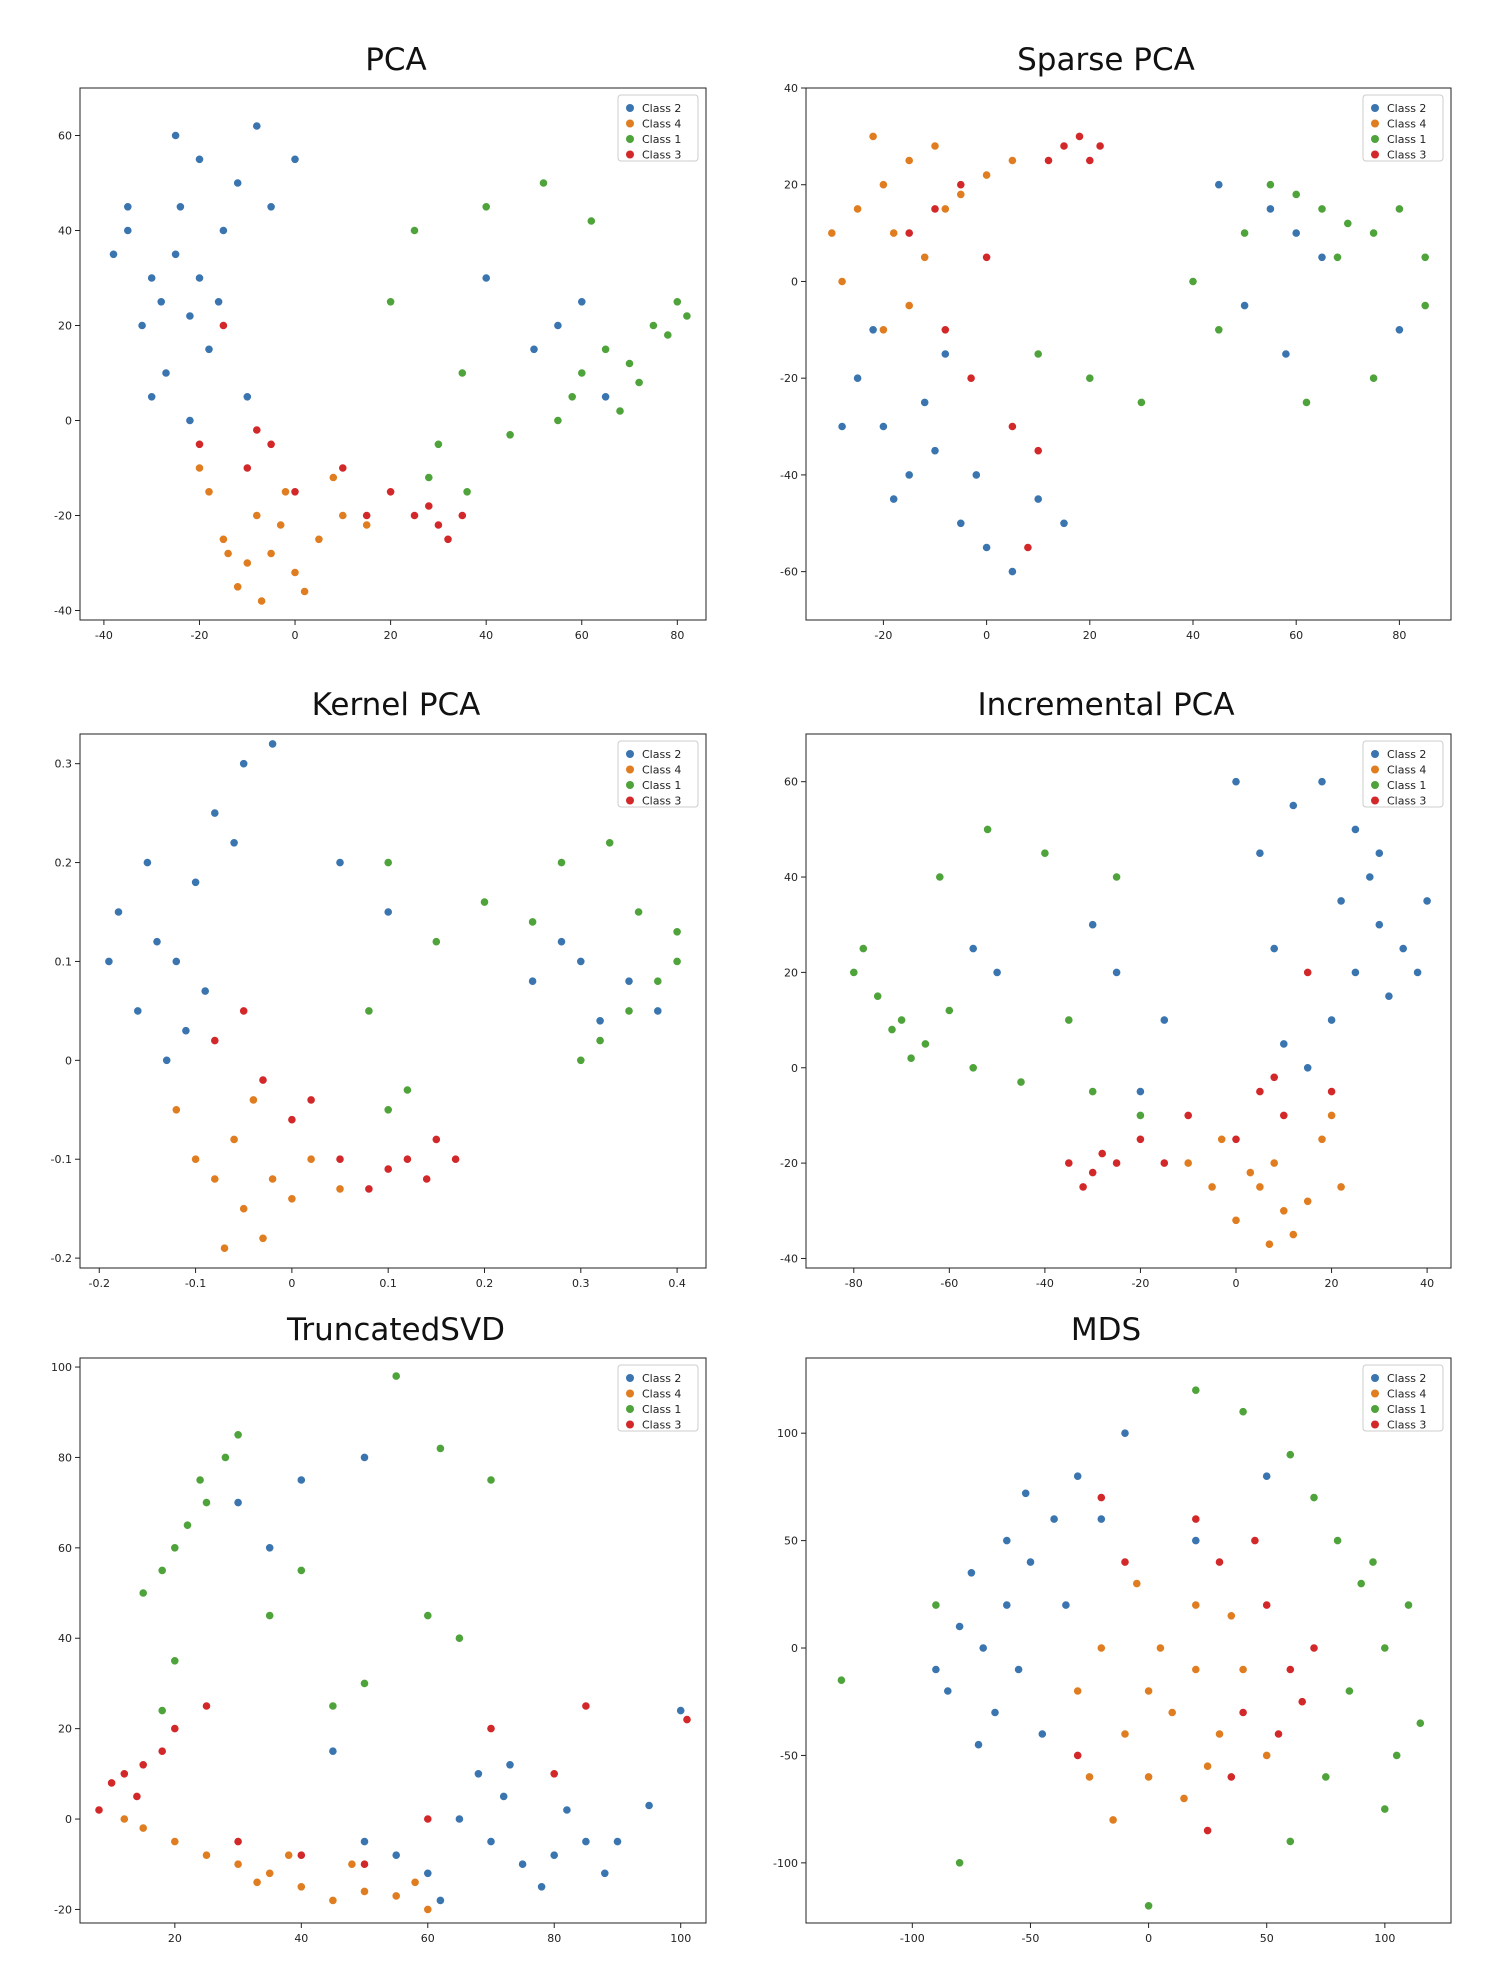 Image resolution: width=1501 pixels, height=1961 pixels. I want to click on x-tick-label: 0.4, so click(677, 1283).